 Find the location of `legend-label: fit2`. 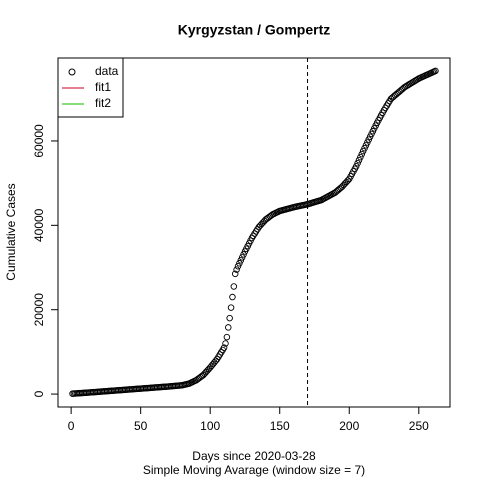

legend-label: fit2 is located at coordinates (103, 103).